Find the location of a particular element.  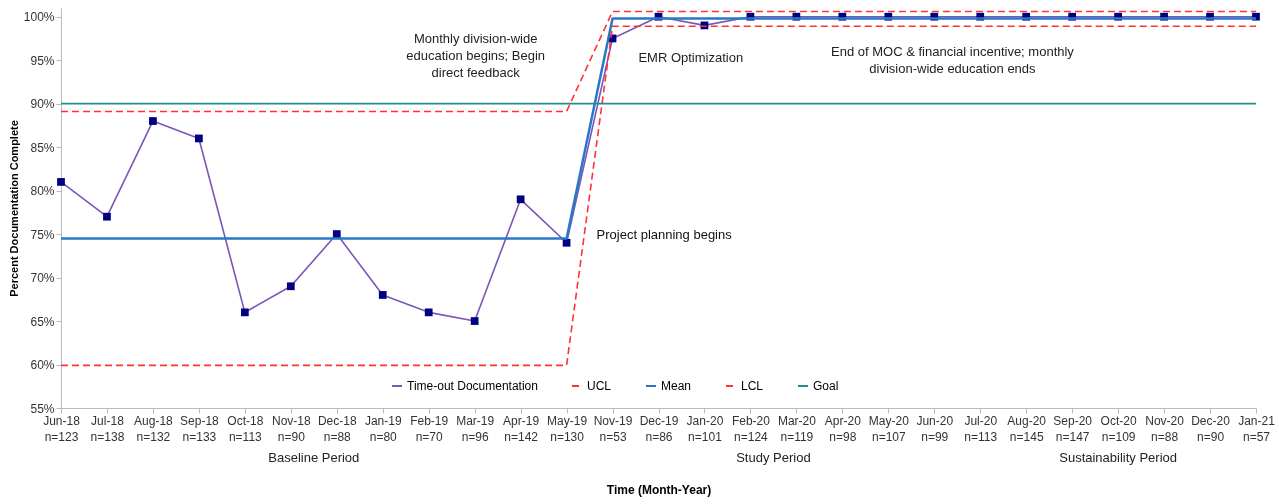

legend-label: Time-out Documentation is located at coordinates (472, 386).